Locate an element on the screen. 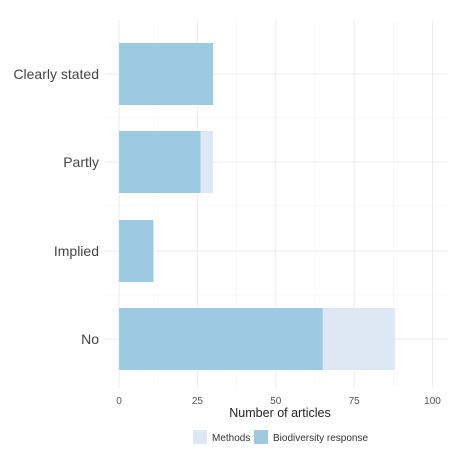  x-tick-label: 75 is located at coordinates (355, 401).